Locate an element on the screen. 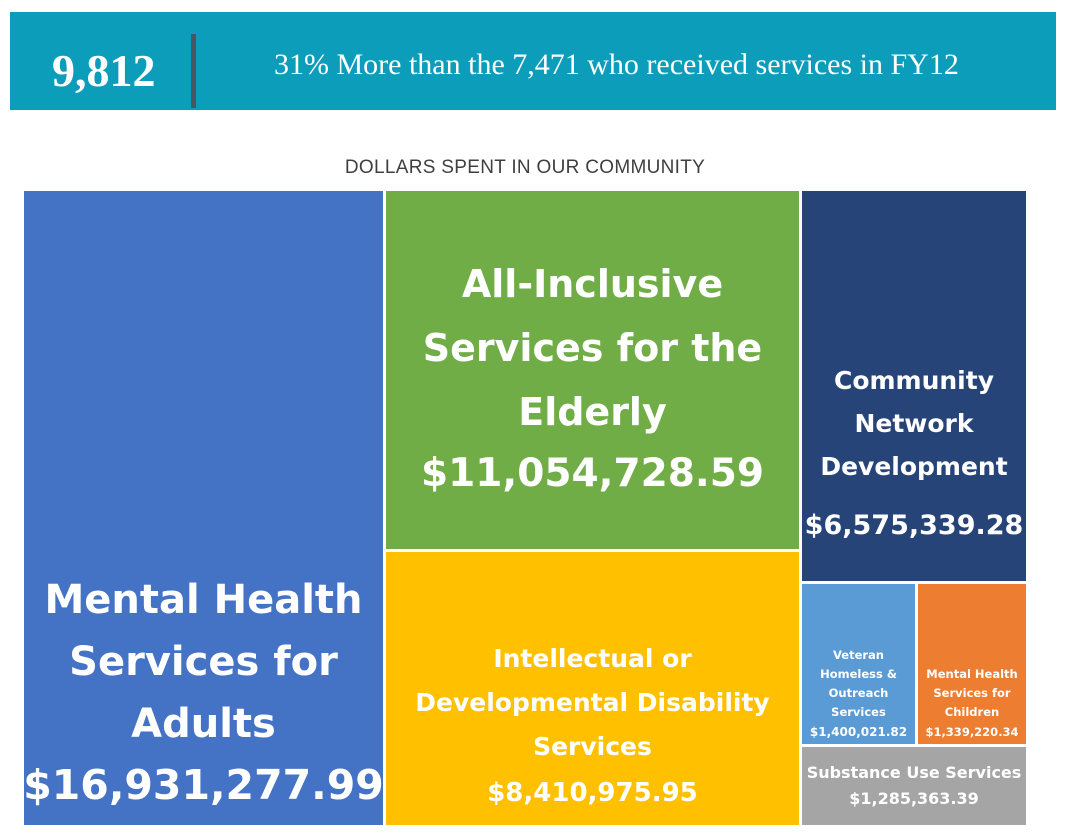 Image resolution: width=1080 pixels, height=835 pixels. tile-substance-use: Substance Use Services $1,285,363.39 is located at coordinates (914, 786).